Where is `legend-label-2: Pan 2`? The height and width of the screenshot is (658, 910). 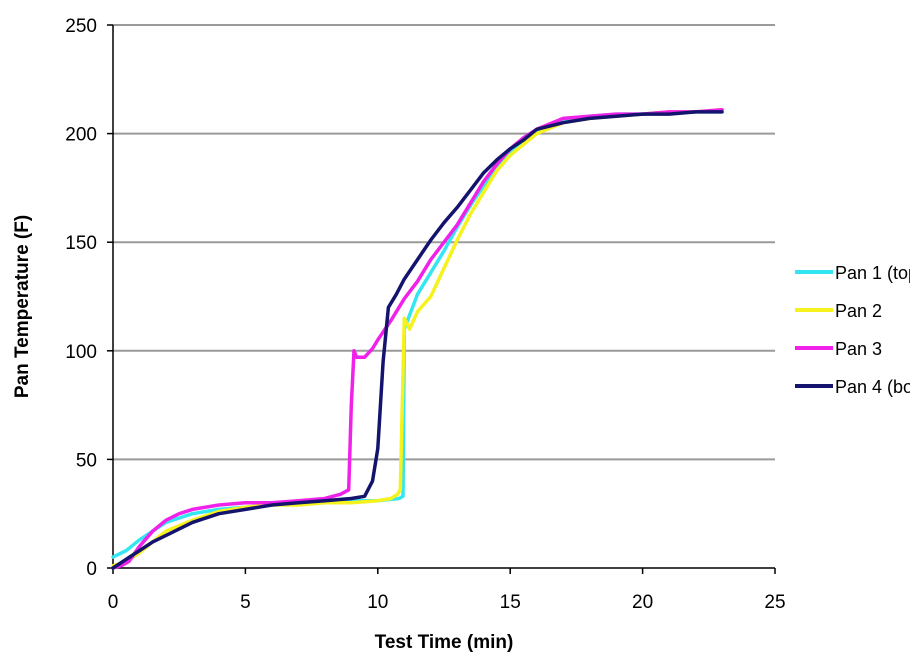
legend-label-2: Pan 2 is located at coordinates (858, 311).